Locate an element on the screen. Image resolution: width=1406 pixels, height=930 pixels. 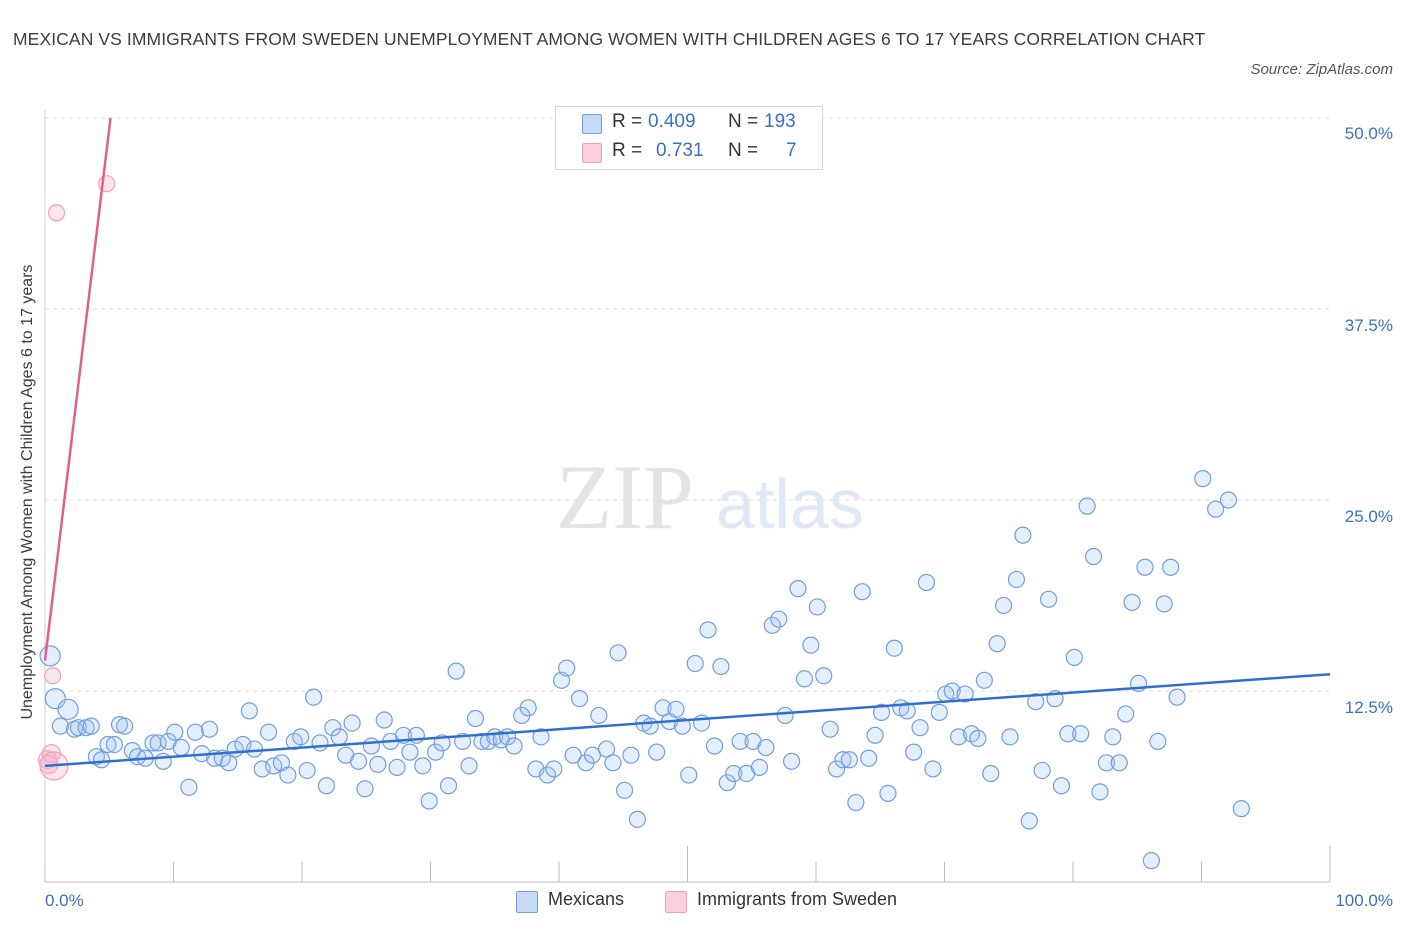
legend-swatch-sweden is located at coordinates (592, 153).